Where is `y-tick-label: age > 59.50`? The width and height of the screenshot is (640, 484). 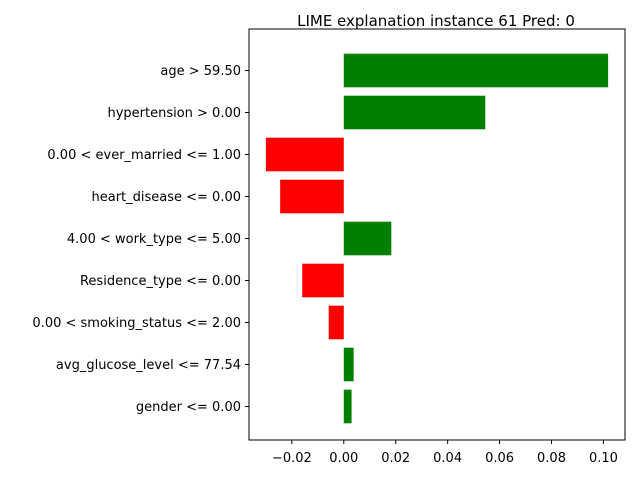
y-tick-label: age > 59.50 is located at coordinates (200, 71).